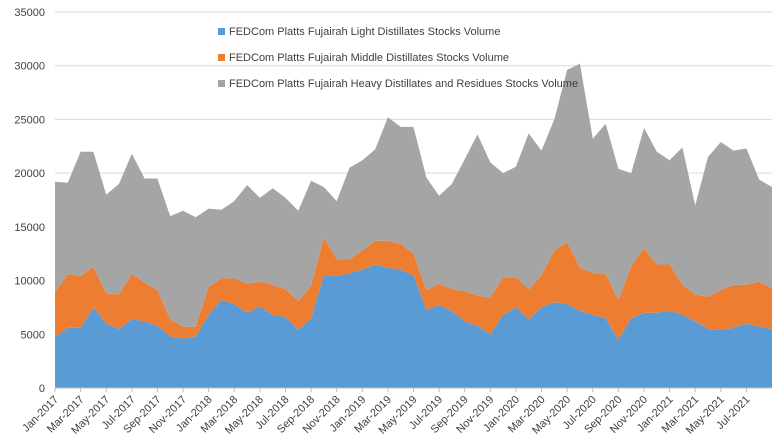  Describe the element at coordinates (221, 57) in the screenshot. I see `legend-swatch-middle-distillates` at that location.